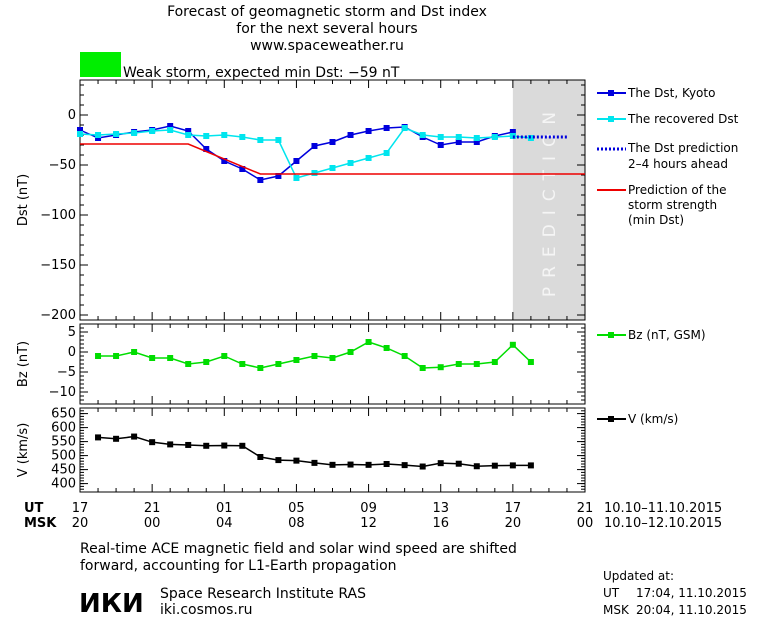  Describe the element at coordinates (40, 523) in the screenshot. I see `msk-axis-label: MSK` at that location.